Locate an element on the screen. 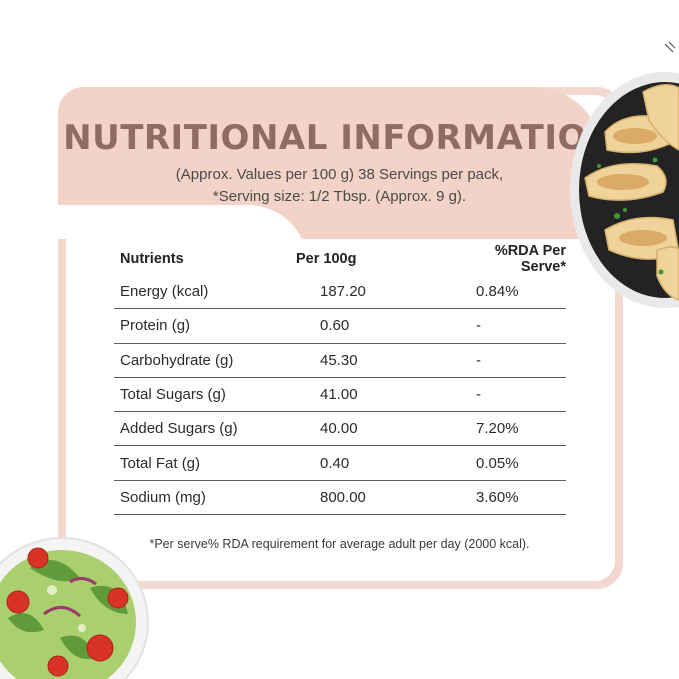 Image resolution: width=679 pixels, height=679 pixels. per-100g-value: 0.40 is located at coordinates (367, 463).